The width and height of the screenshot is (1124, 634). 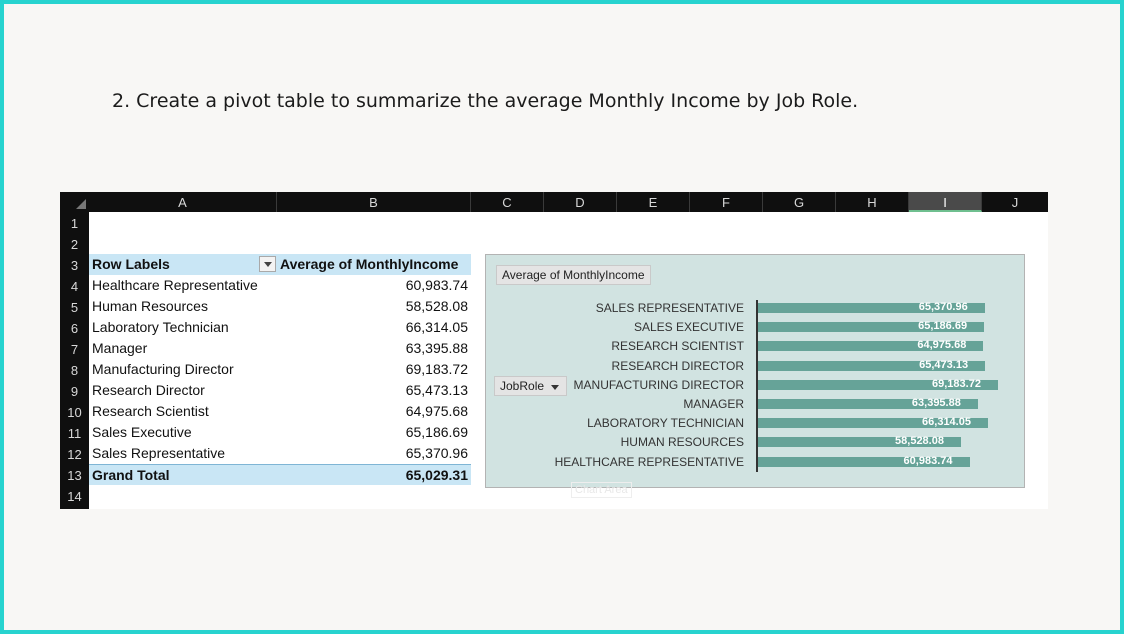 What do you see at coordinates (280, 285) in the screenshot?
I see `pivot-row: Healthcare Representative 60,983.74` at bounding box center [280, 285].